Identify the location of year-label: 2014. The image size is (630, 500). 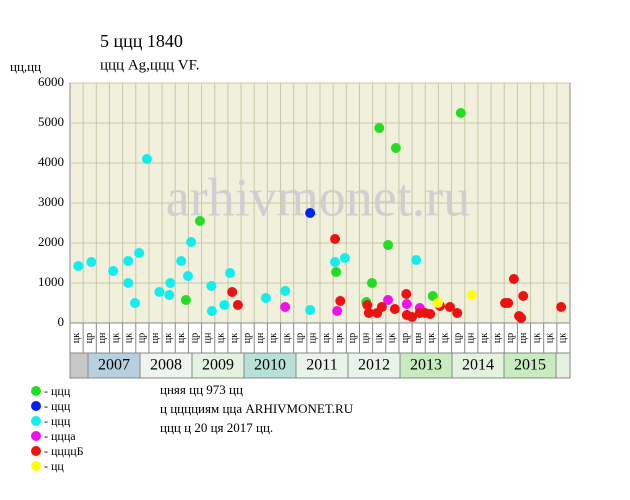
(478, 365).